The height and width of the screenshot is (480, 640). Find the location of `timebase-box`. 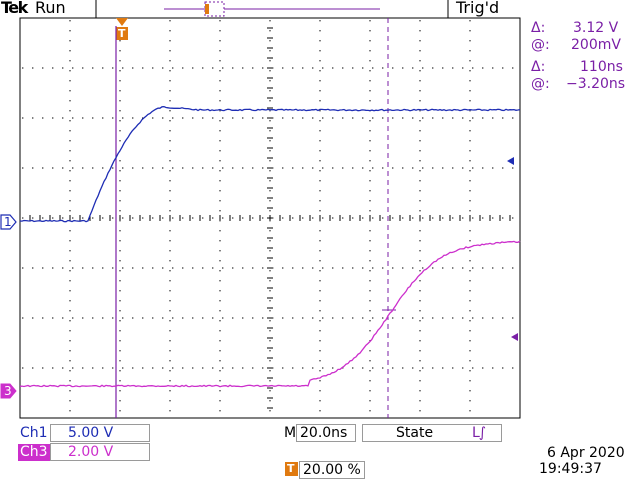

timebase-box is located at coordinates (326, 433).